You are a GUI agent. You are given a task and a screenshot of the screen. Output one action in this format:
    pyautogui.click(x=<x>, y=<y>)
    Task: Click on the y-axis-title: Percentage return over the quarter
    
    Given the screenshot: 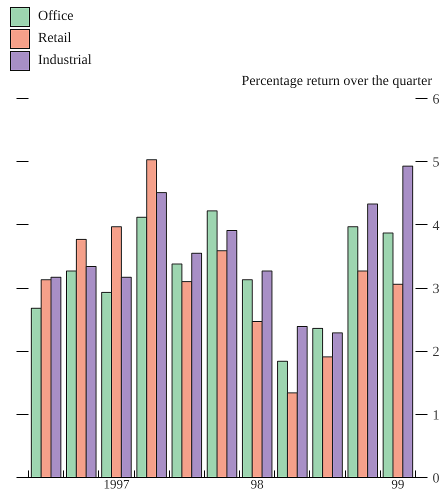 What is the action you would take?
    pyautogui.click(x=337, y=82)
    